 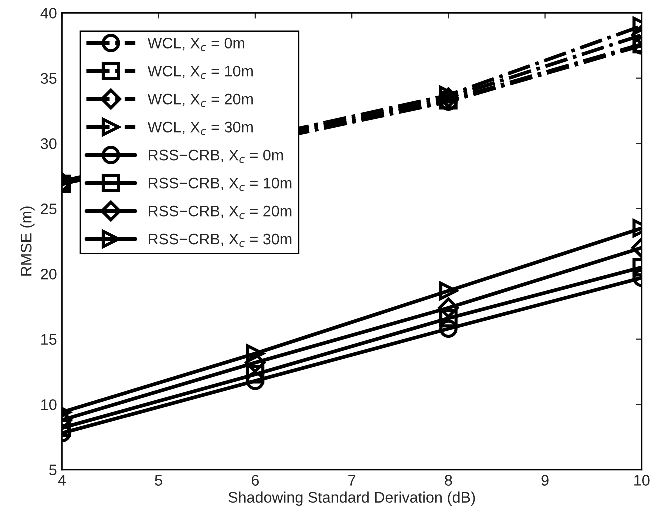 I want to click on y-axis-title: RMSE (m), so click(x=27, y=241).